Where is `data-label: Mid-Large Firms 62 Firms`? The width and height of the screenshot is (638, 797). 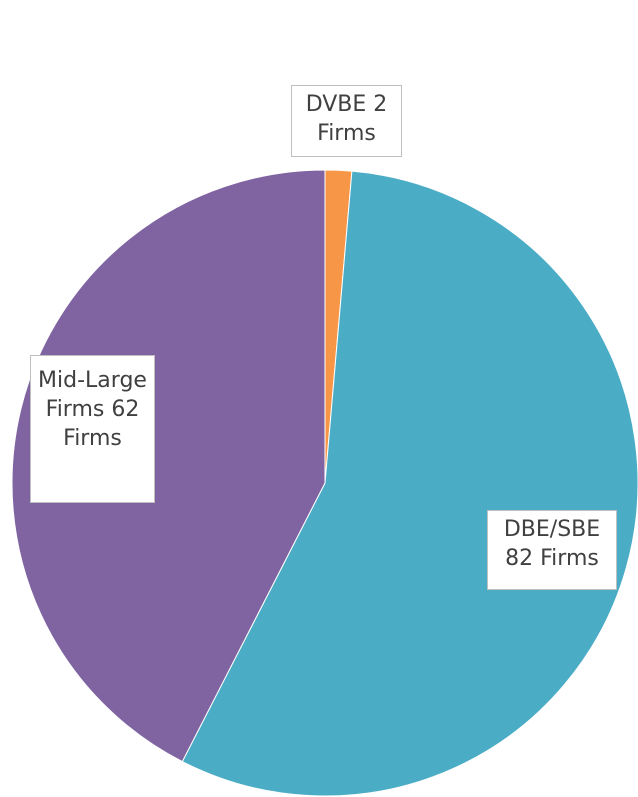
data-label: Mid-Large Firms 62 Firms is located at coordinates (92, 429).